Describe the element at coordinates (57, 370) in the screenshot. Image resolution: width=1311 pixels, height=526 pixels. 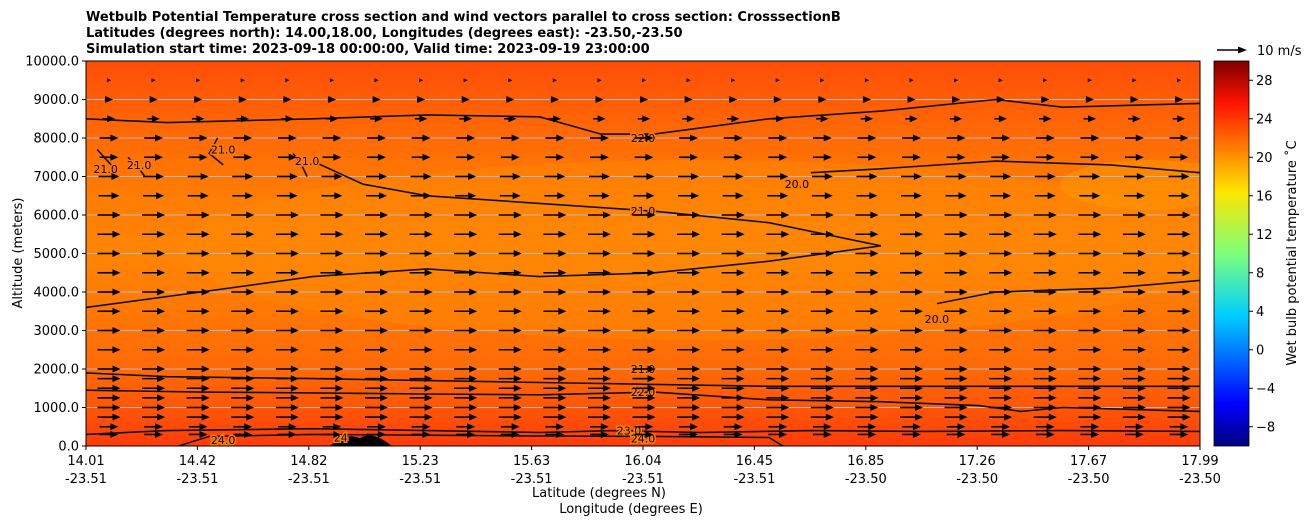
I see `y-tick-label-2: 2000.0` at that location.